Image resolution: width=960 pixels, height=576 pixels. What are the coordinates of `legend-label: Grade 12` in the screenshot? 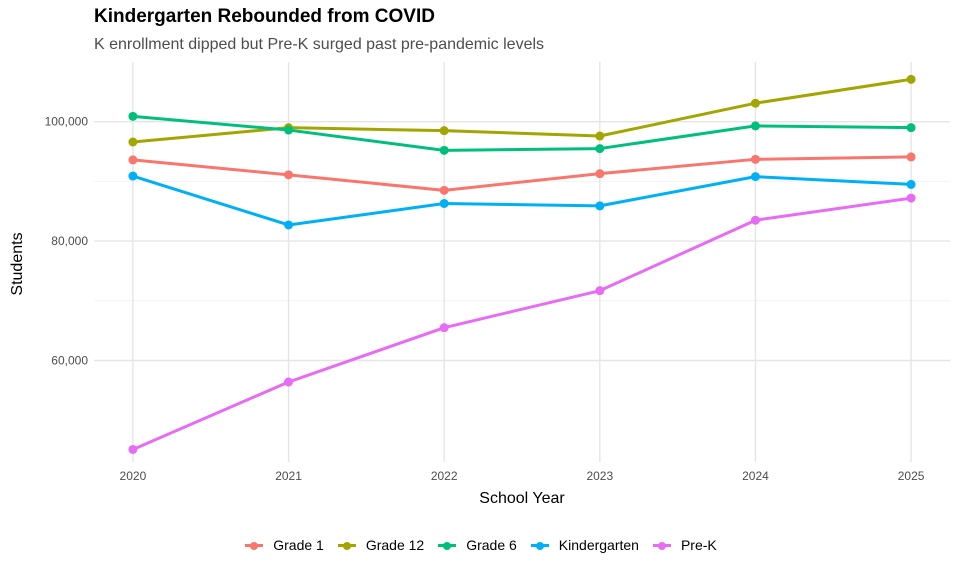 It's located at (395, 545).